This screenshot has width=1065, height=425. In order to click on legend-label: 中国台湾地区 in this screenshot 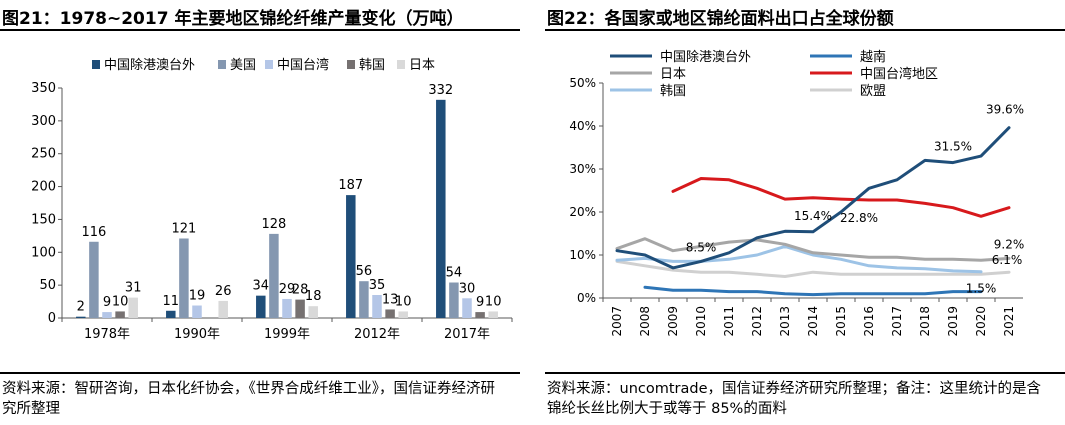, I will do `click(899, 74)`.